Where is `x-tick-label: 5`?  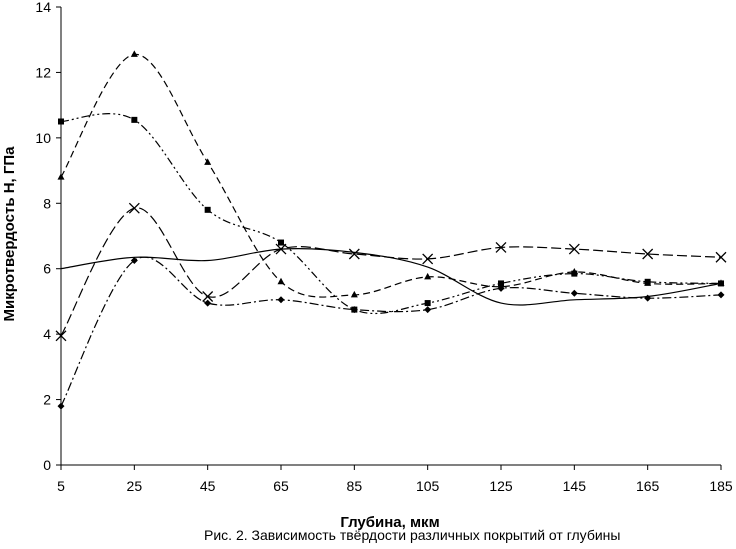 x-tick-label: 5 is located at coordinates (61, 486).